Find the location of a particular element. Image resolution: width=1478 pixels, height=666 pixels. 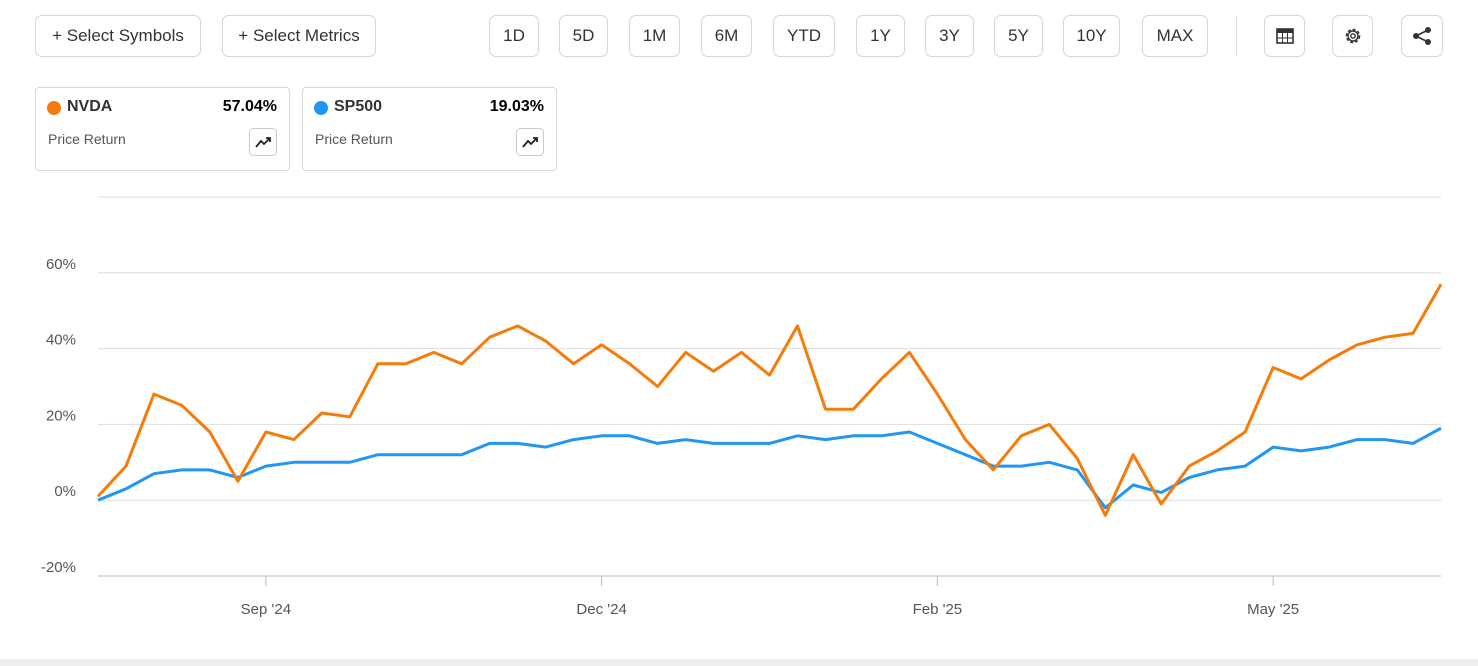

range-button: 3Y is located at coordinates (949, 36).